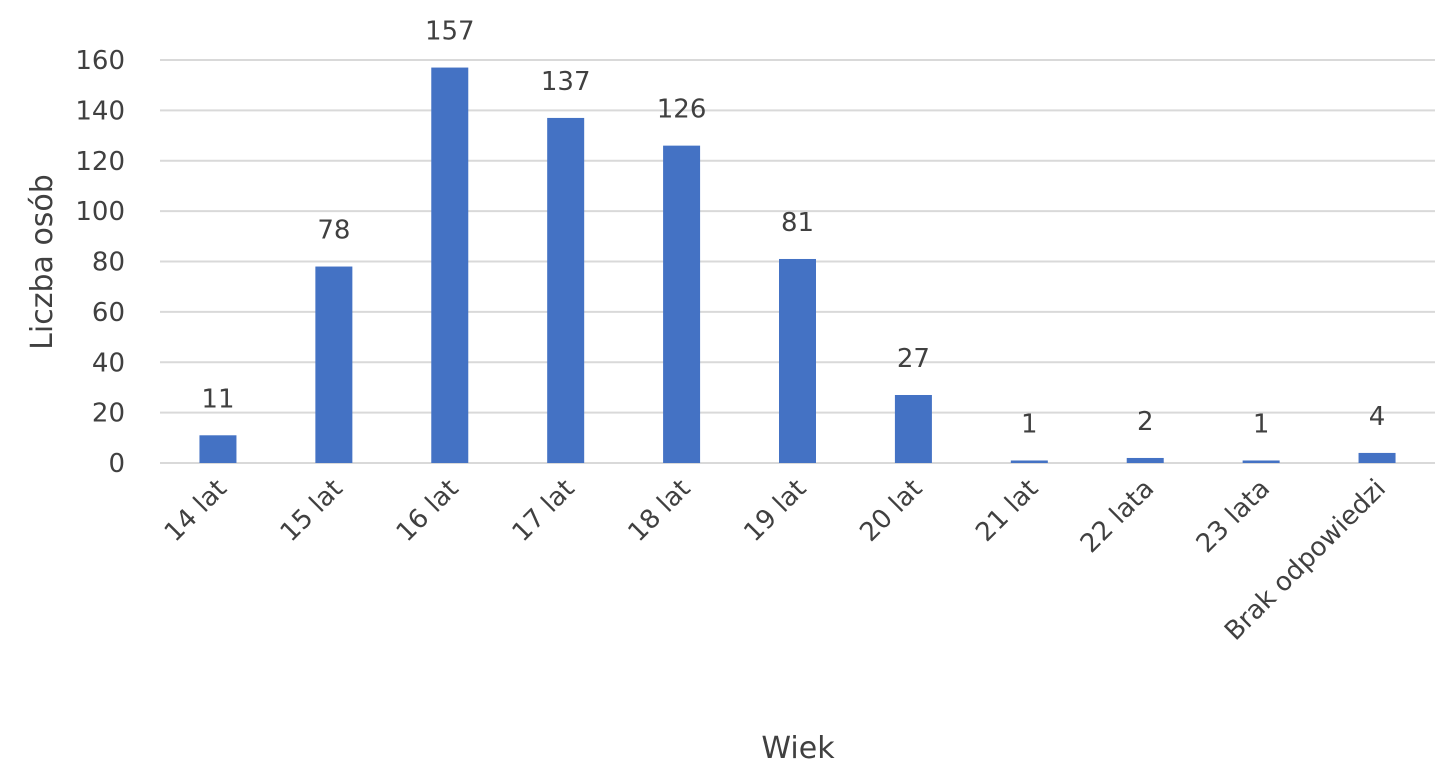 This screenshot has width=1438, height=769. I want to click on x-axis-title: Wiek, so click(798, 747).